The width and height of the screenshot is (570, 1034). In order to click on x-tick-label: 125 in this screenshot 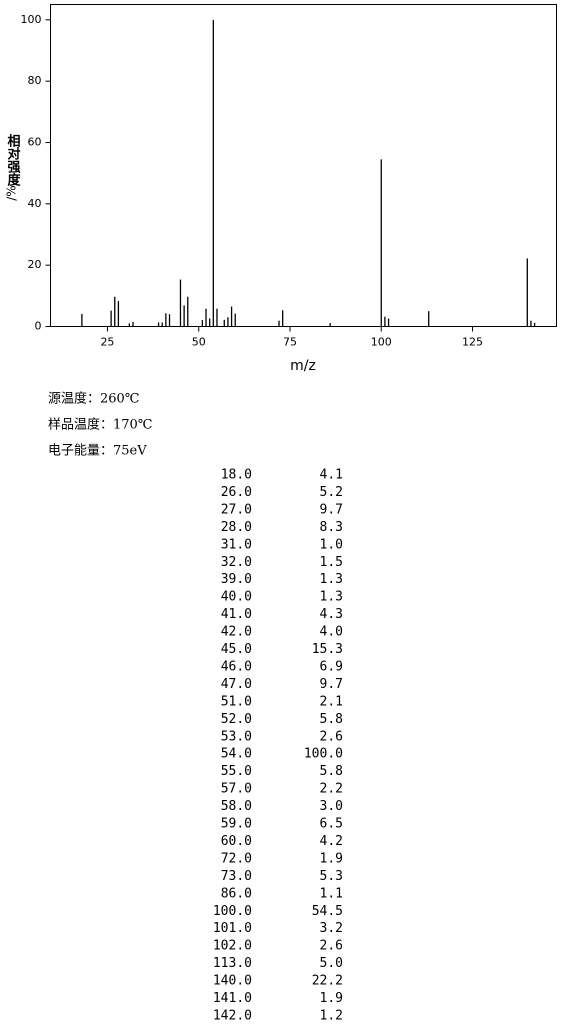, I will do `click(472, 342)`.